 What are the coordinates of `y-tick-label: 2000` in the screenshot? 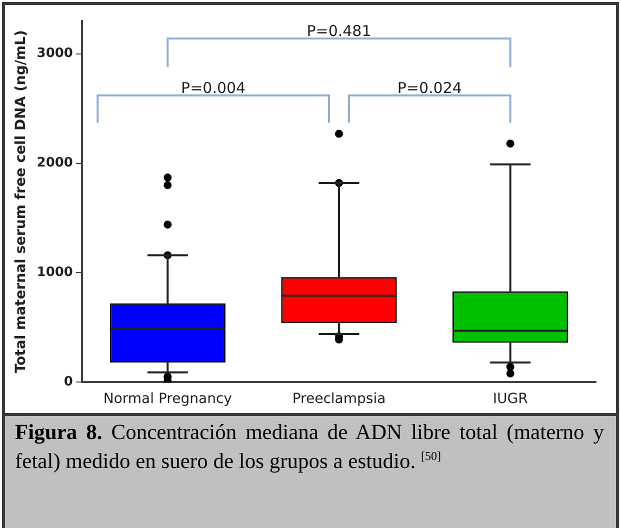 It's located at (54, 163).